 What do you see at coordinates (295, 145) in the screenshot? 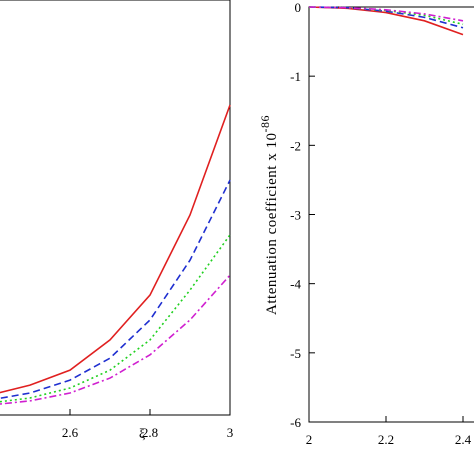
I see `y-tick-label: -2` at bounding box center [295, 145].